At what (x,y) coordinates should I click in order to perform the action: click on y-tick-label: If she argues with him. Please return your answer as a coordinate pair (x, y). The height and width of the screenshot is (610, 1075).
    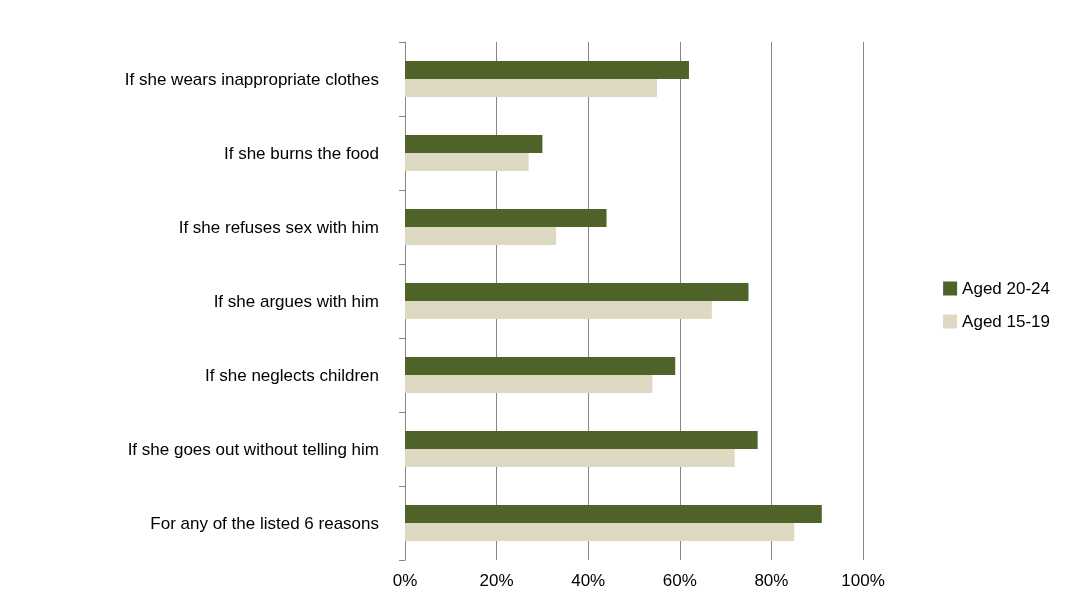
    Looking at the image, I should click on (296, 301).